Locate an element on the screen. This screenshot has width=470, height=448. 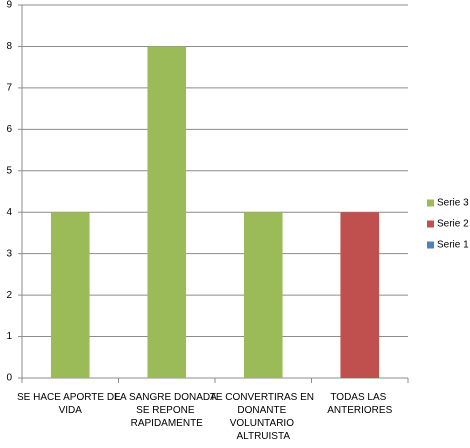
legend-label: Serie 3 is located at coordinates (453, 203).